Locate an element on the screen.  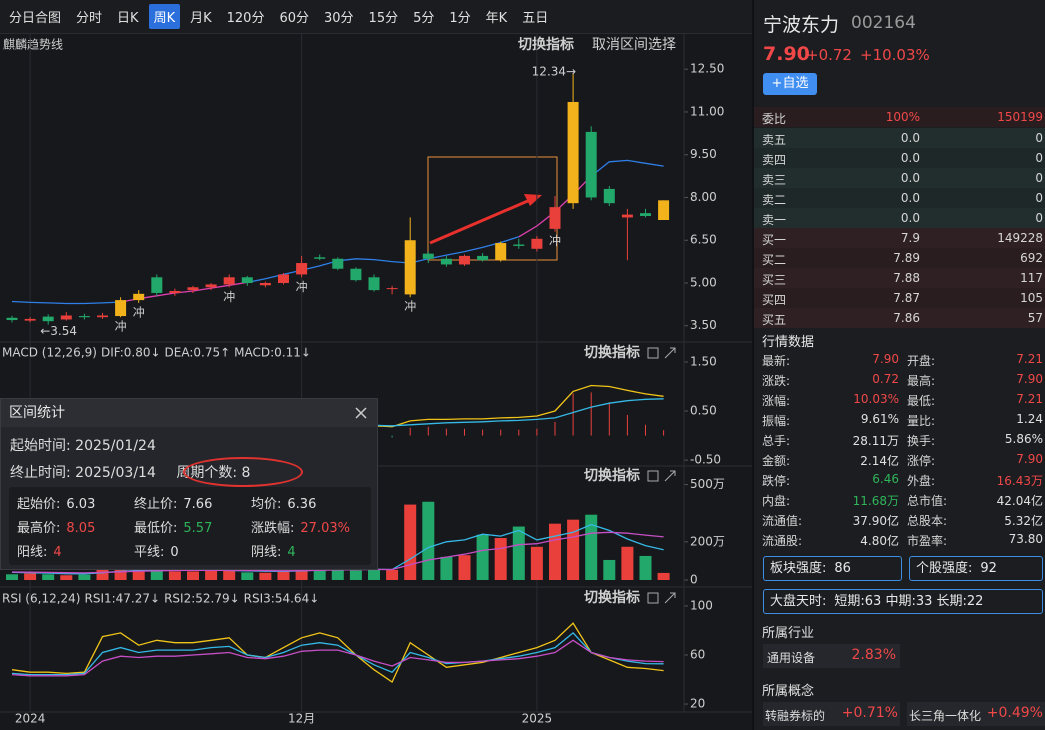
section-title: 行情数据 is located at coordinates (788, 342).